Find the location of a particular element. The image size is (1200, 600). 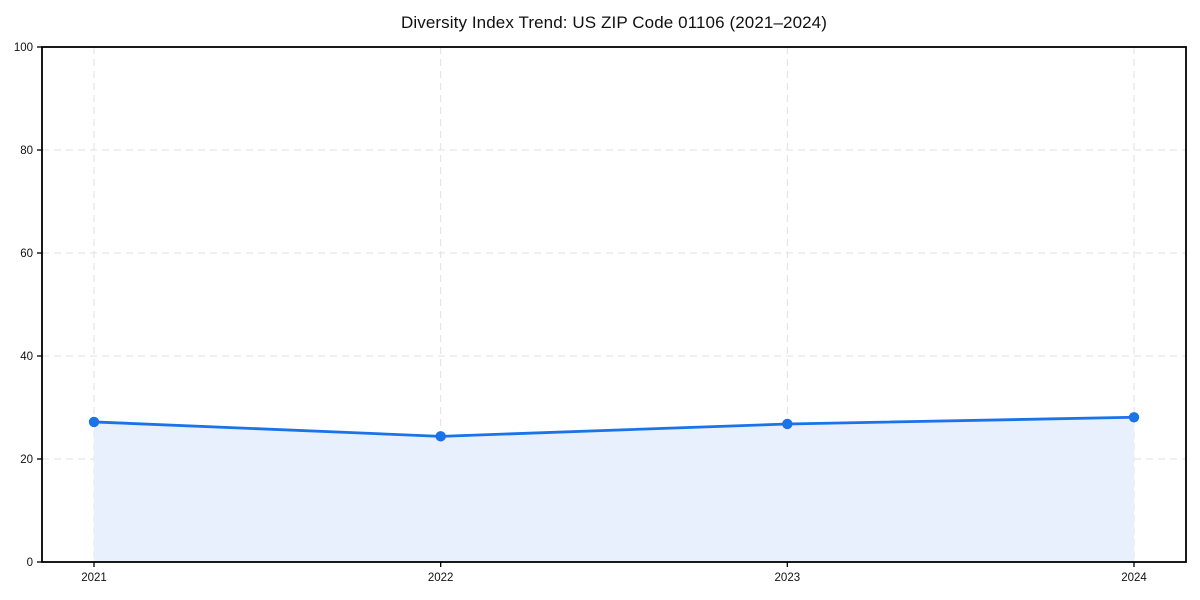

y-tick-label: 100 is located at coordinates (23, 48).